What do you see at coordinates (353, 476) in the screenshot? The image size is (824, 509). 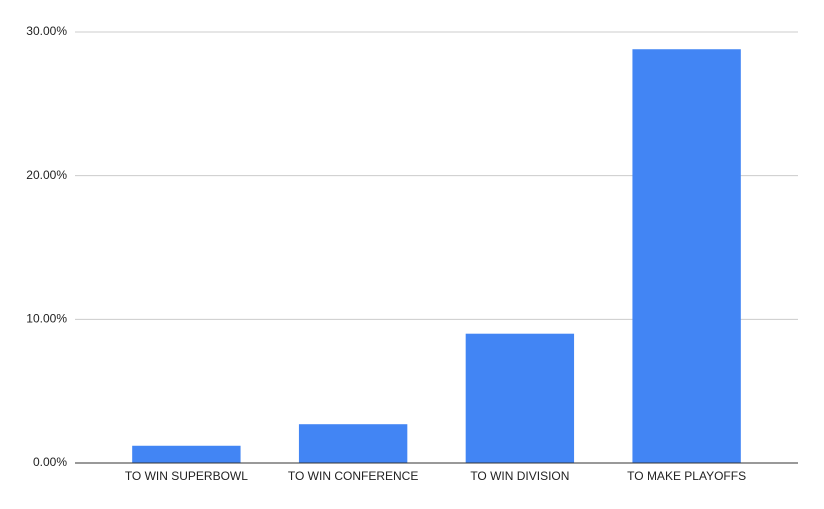 I see `x-tick-label: TO WIN CONFERENCE` at bounding box center [353, 476].